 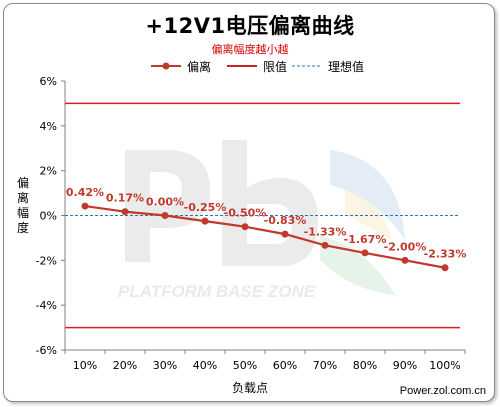 I want to click on y-tick-label: 0%, so click(x=48, y=216).